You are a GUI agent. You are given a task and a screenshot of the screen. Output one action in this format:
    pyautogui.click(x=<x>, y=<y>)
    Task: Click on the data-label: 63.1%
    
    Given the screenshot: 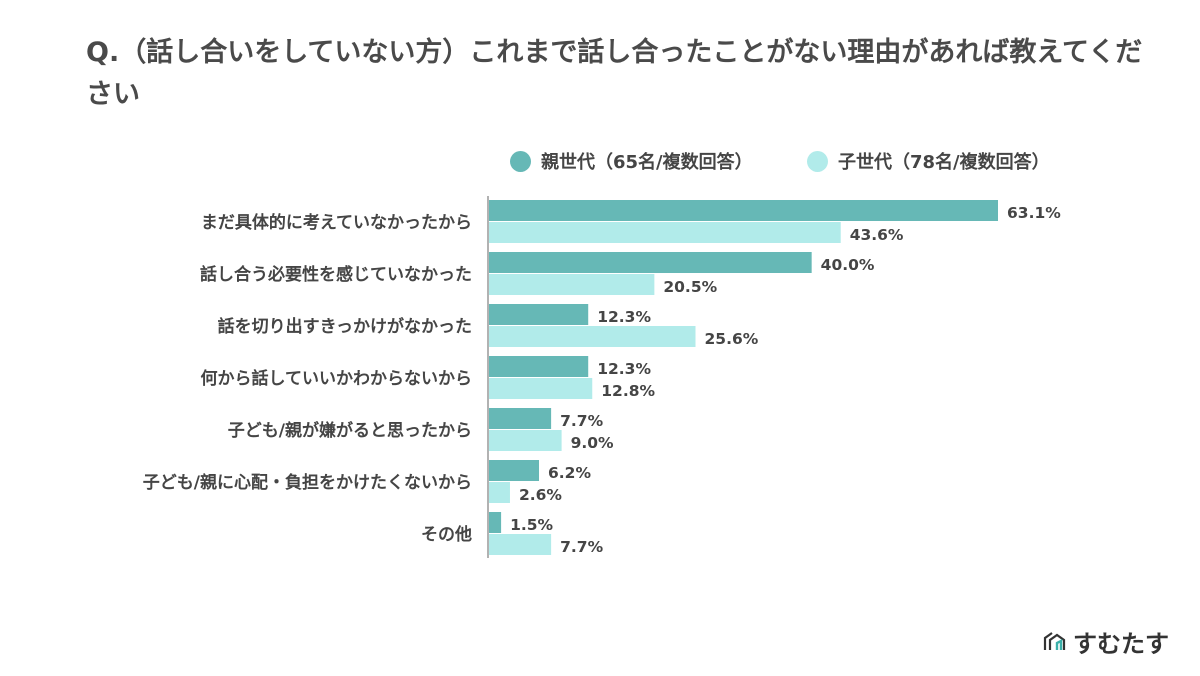 What is the action you would take?
    pyautogui.click(x=1034, y=213)
    